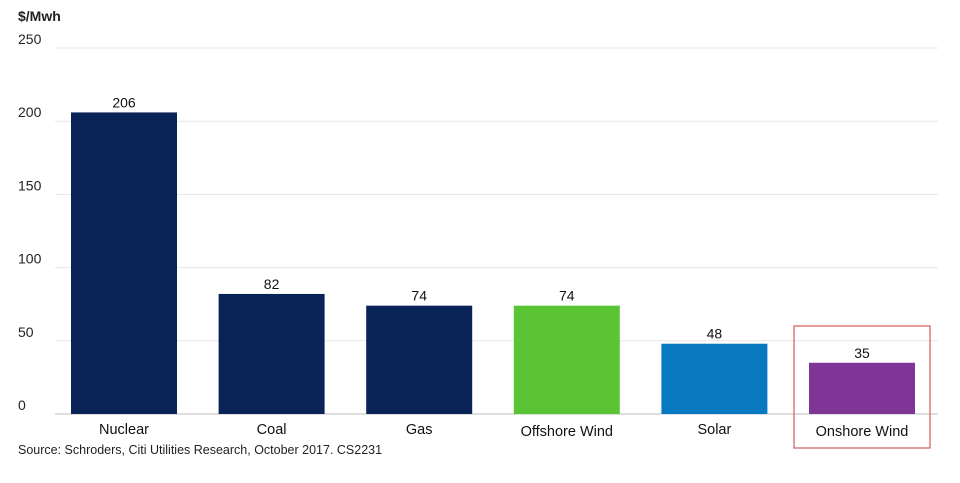  I want to click on bar-onshore-wind, so click(862, 388).